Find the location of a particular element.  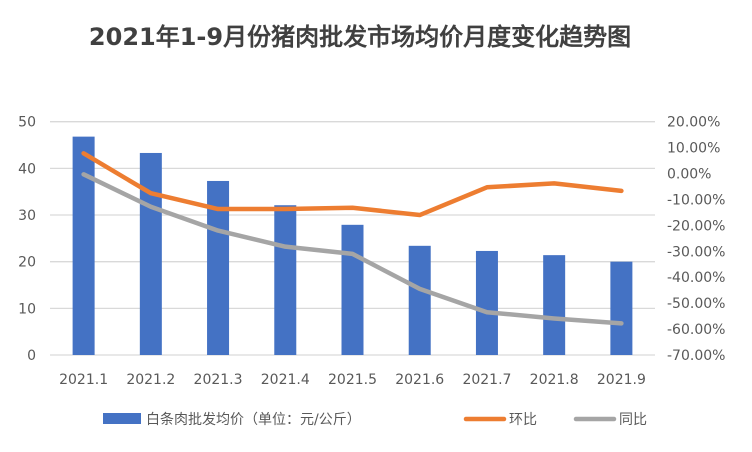

x-tick-label: 2021.7 is located at coordinates (486, 380).